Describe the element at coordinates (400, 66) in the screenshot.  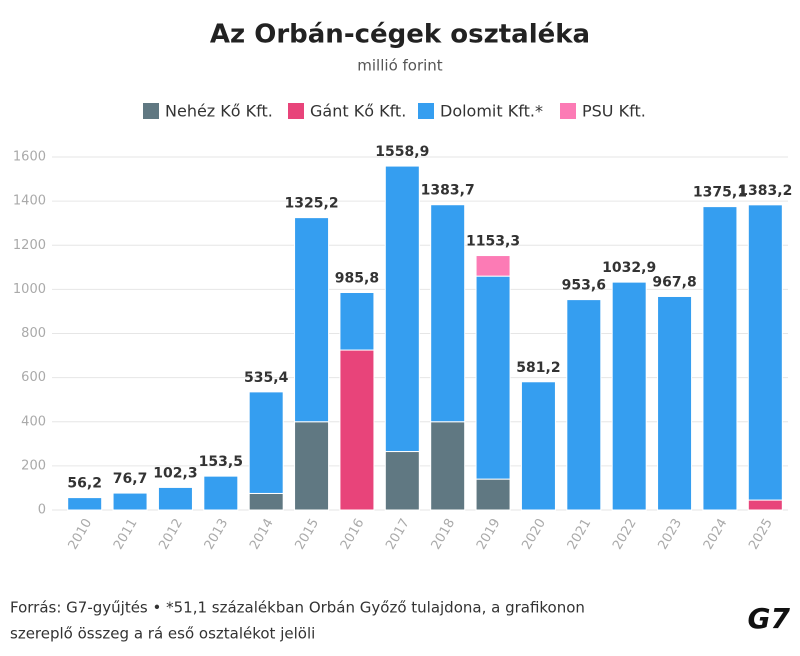
I see `chart-subtitle: millió forint` at that location.